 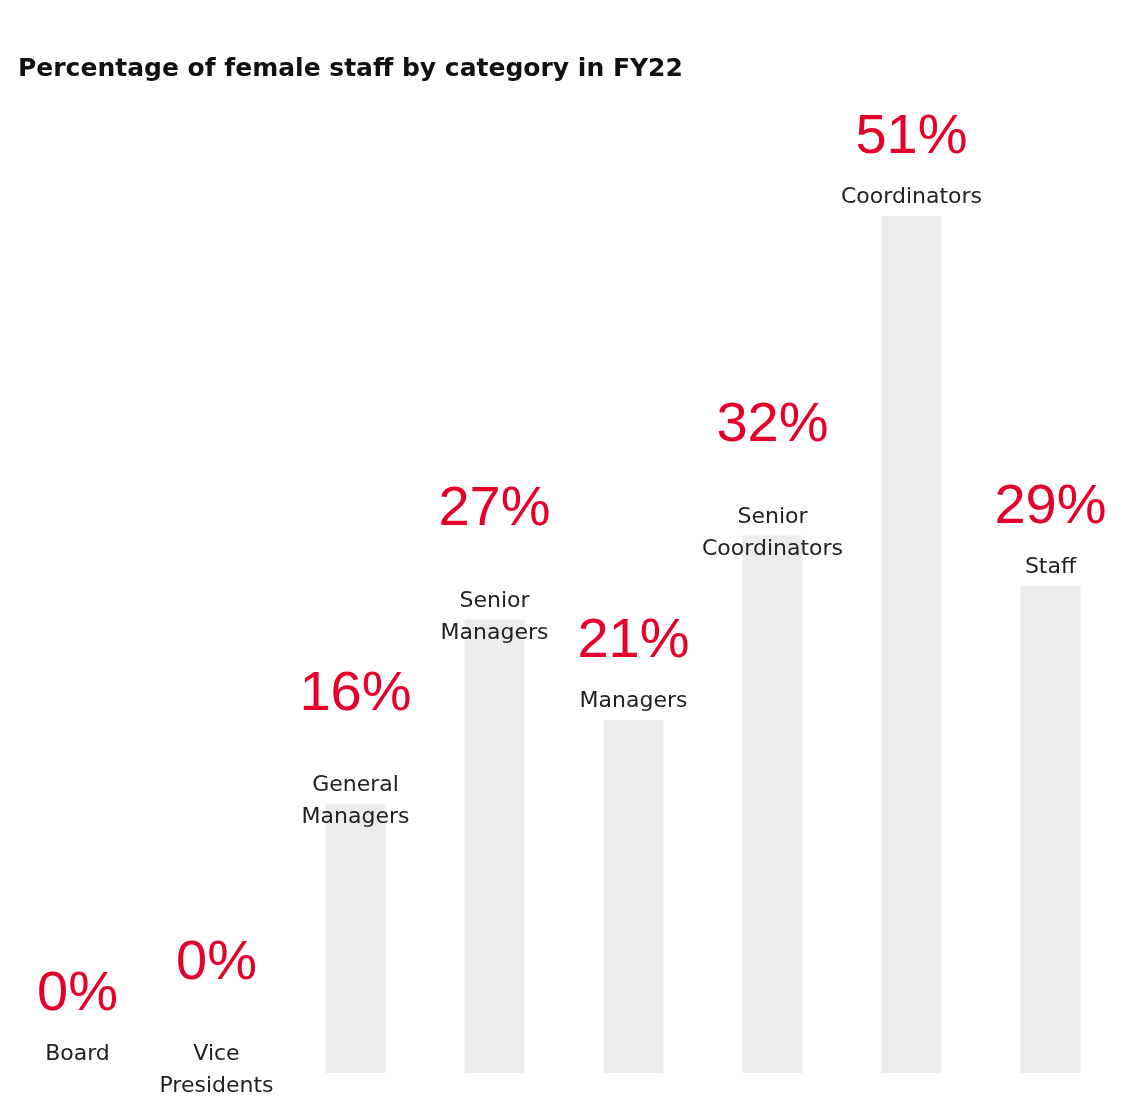 What do you see at coordinates (772, 422) in the screenshot?
I see `data-label: 32%` at bounding box center [772, 422].